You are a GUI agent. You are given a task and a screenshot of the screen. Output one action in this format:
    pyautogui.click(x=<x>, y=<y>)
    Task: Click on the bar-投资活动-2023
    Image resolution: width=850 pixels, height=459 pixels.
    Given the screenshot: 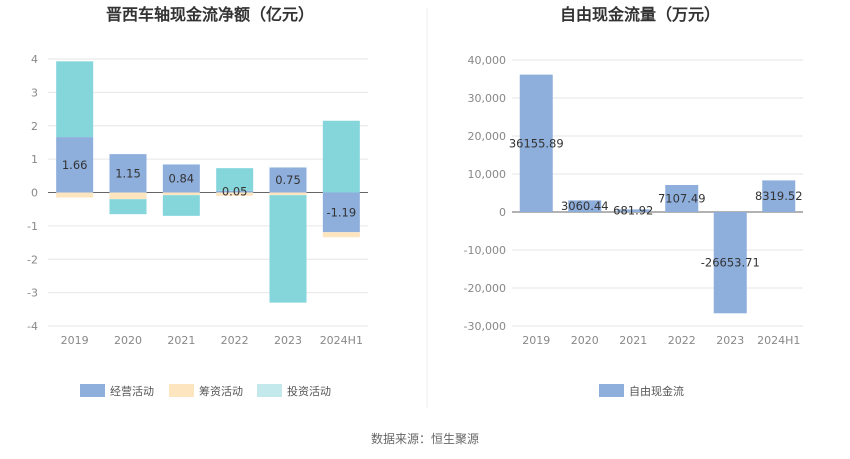 What is the action you would take?
    pyautogui.click(x=288, y=249)
    